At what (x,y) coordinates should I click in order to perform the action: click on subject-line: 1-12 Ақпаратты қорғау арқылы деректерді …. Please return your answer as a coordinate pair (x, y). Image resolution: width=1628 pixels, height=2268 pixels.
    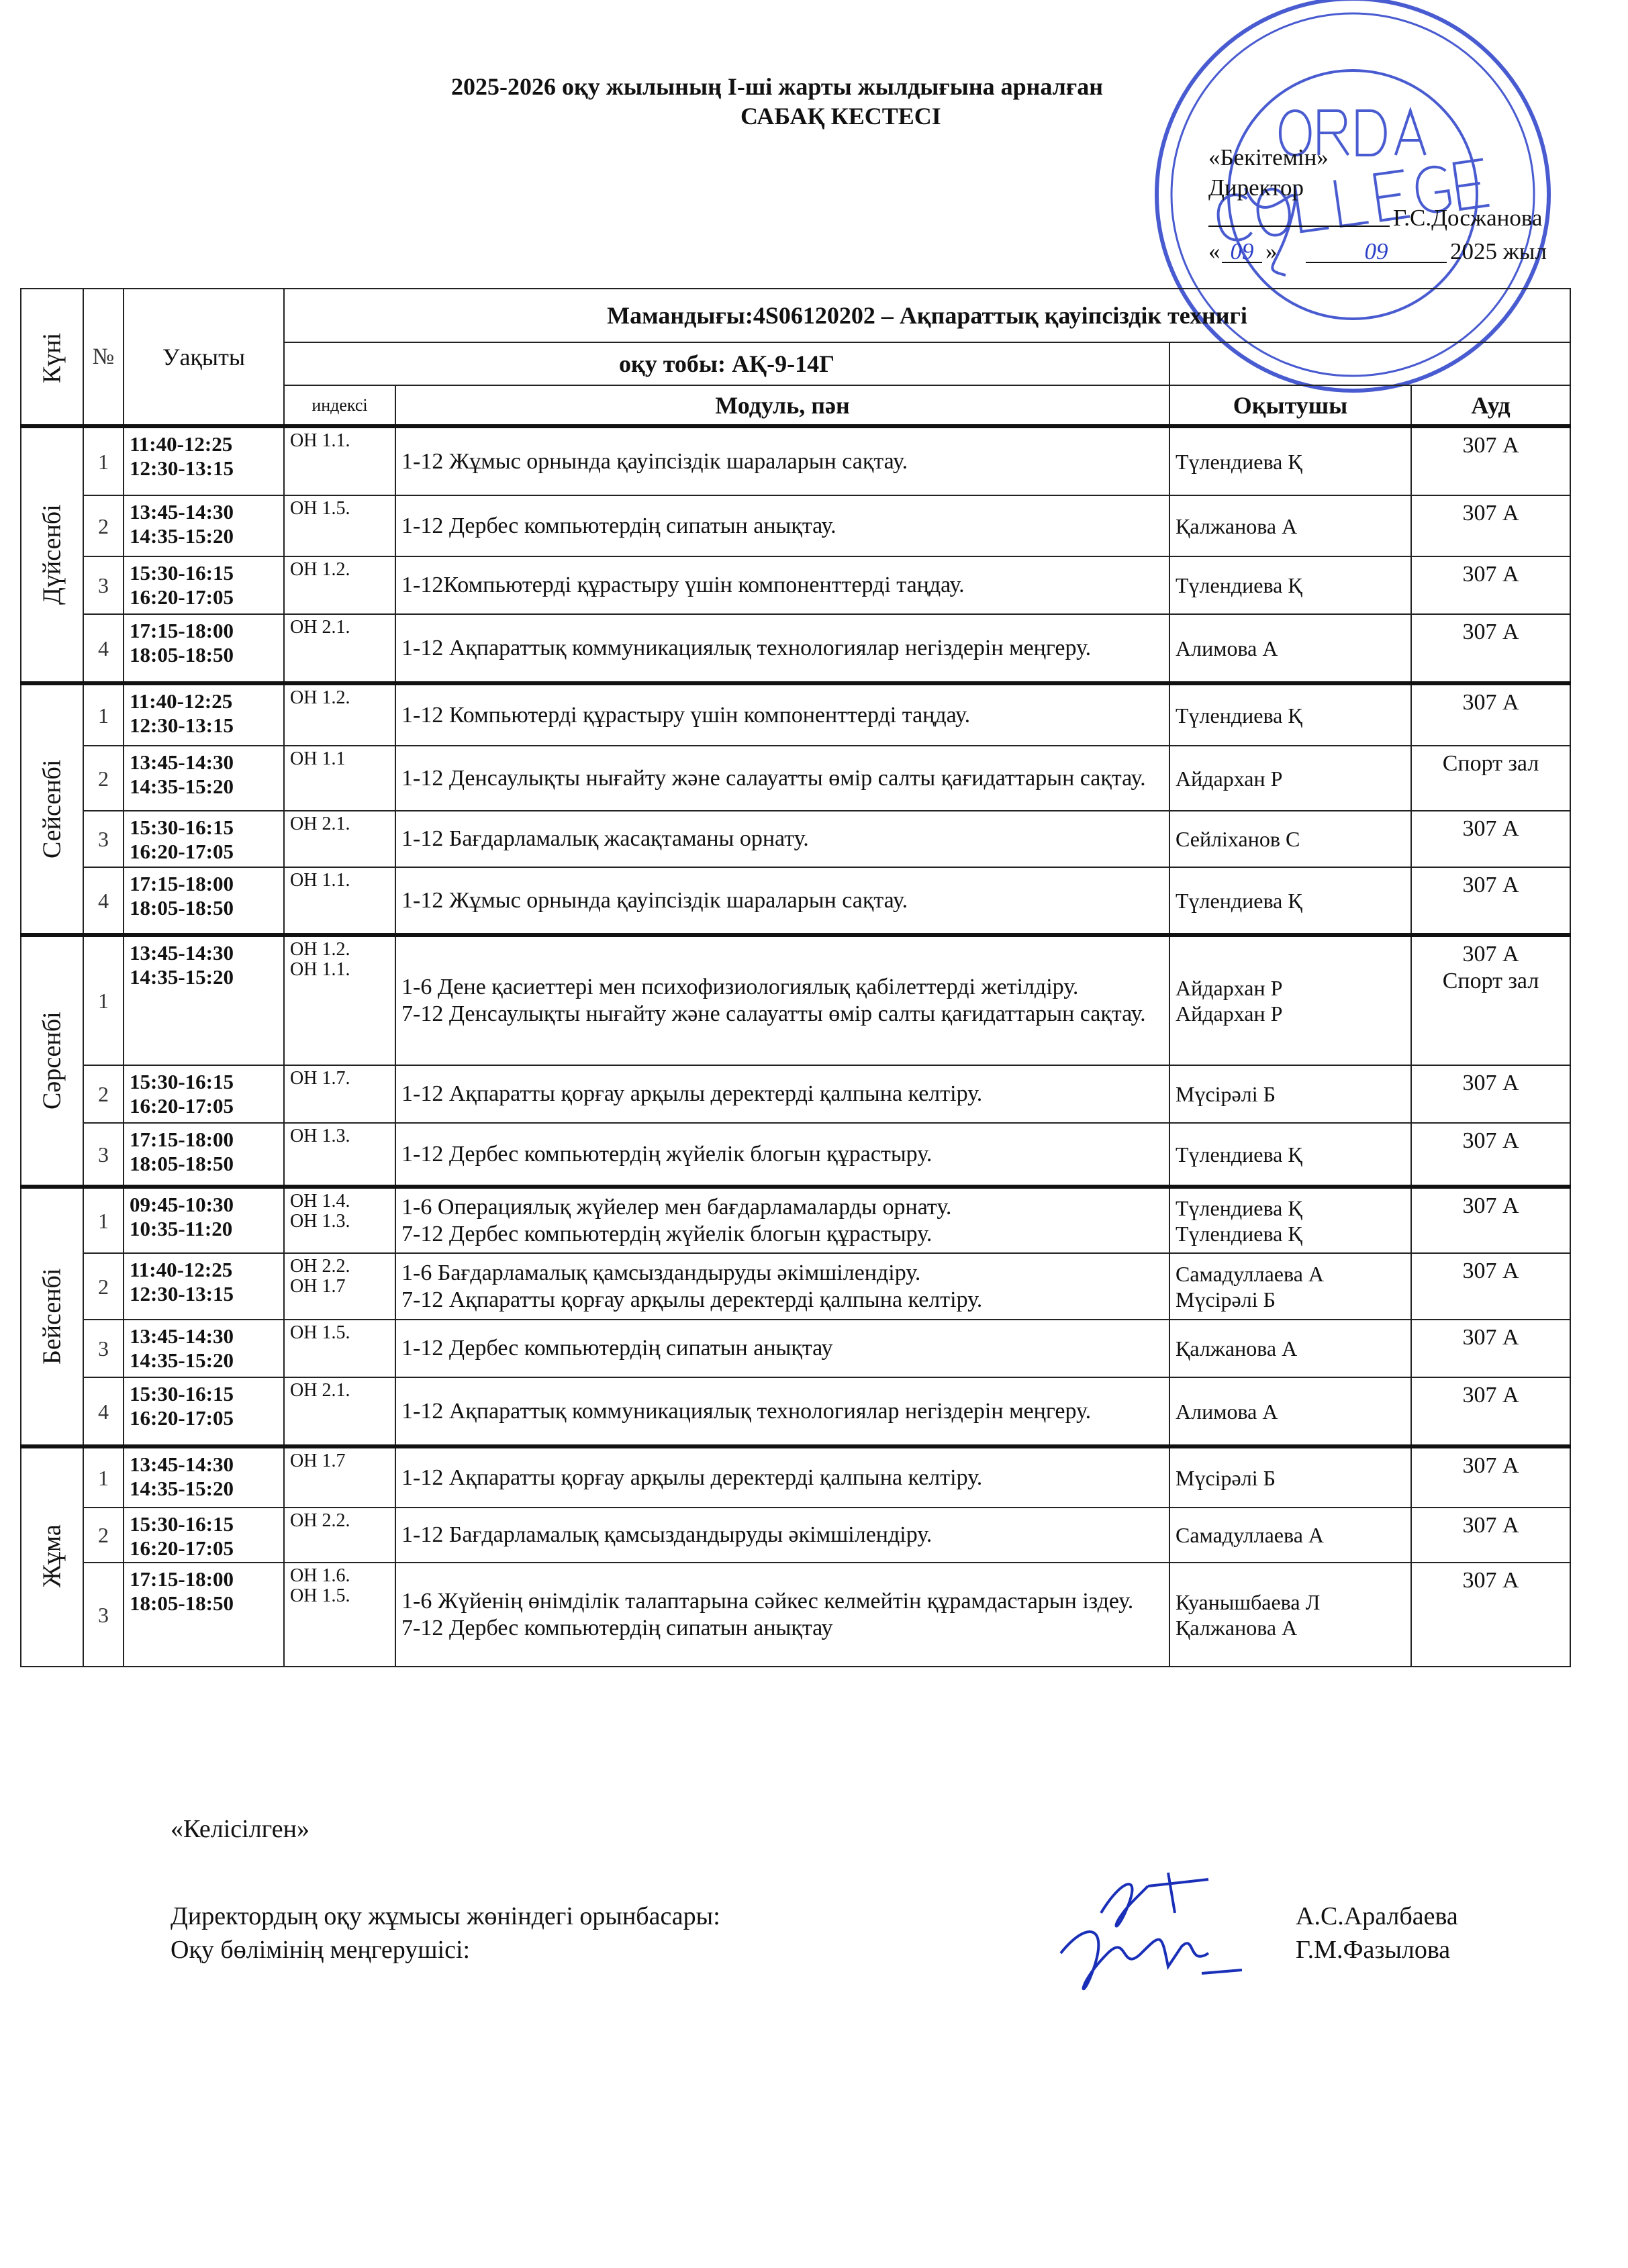
    Looking at the image, I should click on (692, 1093).